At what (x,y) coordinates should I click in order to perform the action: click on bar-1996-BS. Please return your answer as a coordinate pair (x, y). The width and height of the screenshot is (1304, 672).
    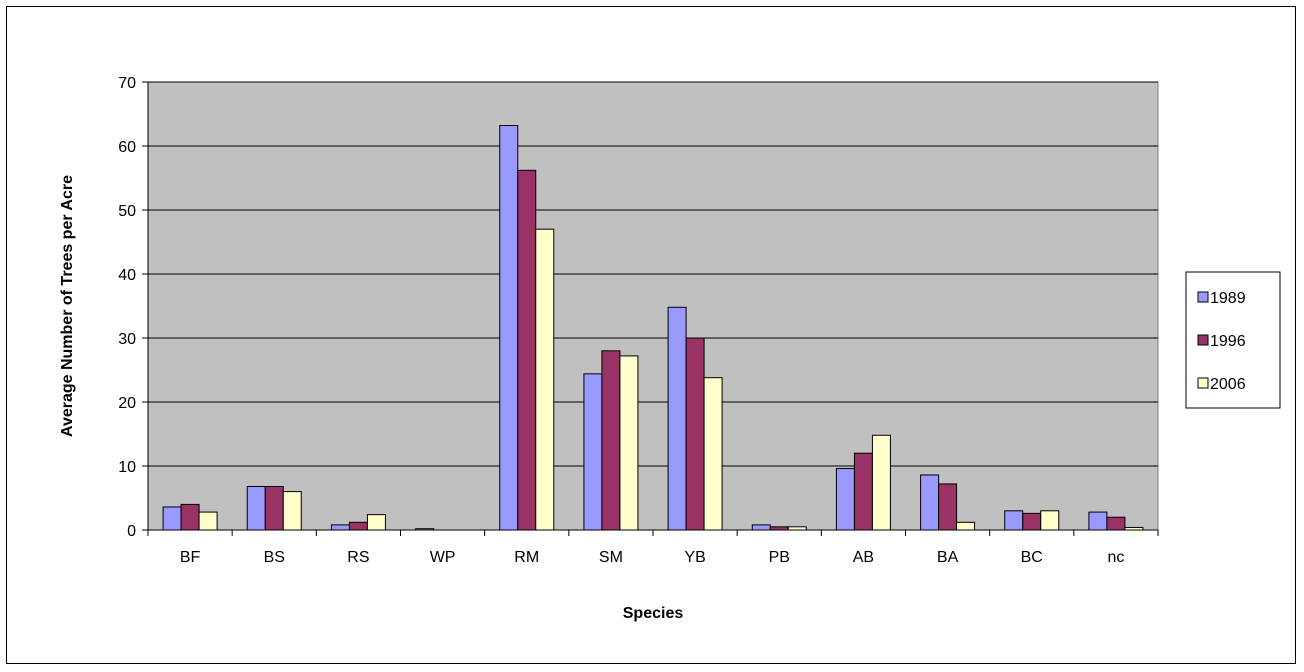
    Looking at the image, I should click on (274, 508).